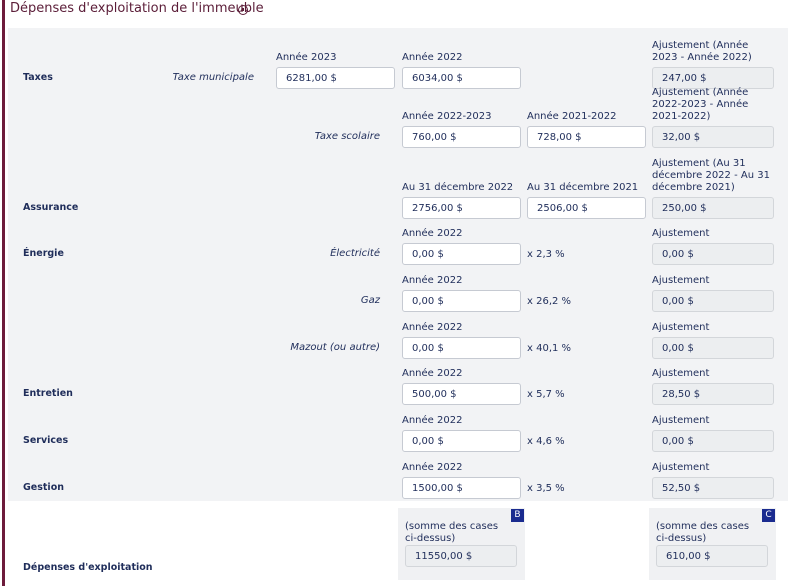 This screenshot has height=586, width=800. I want to click on input-field: 2756,00 $, so click(461, 208).